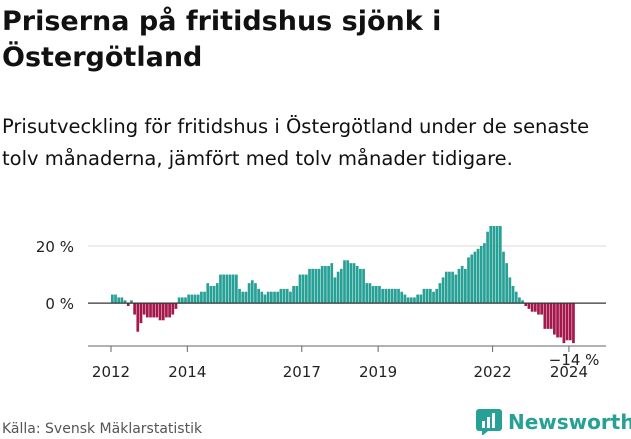  What do you see at coordinates (569, 372) in the screenshot?
I see `x-tick-label: 2024` at bounding box center [569, 372].